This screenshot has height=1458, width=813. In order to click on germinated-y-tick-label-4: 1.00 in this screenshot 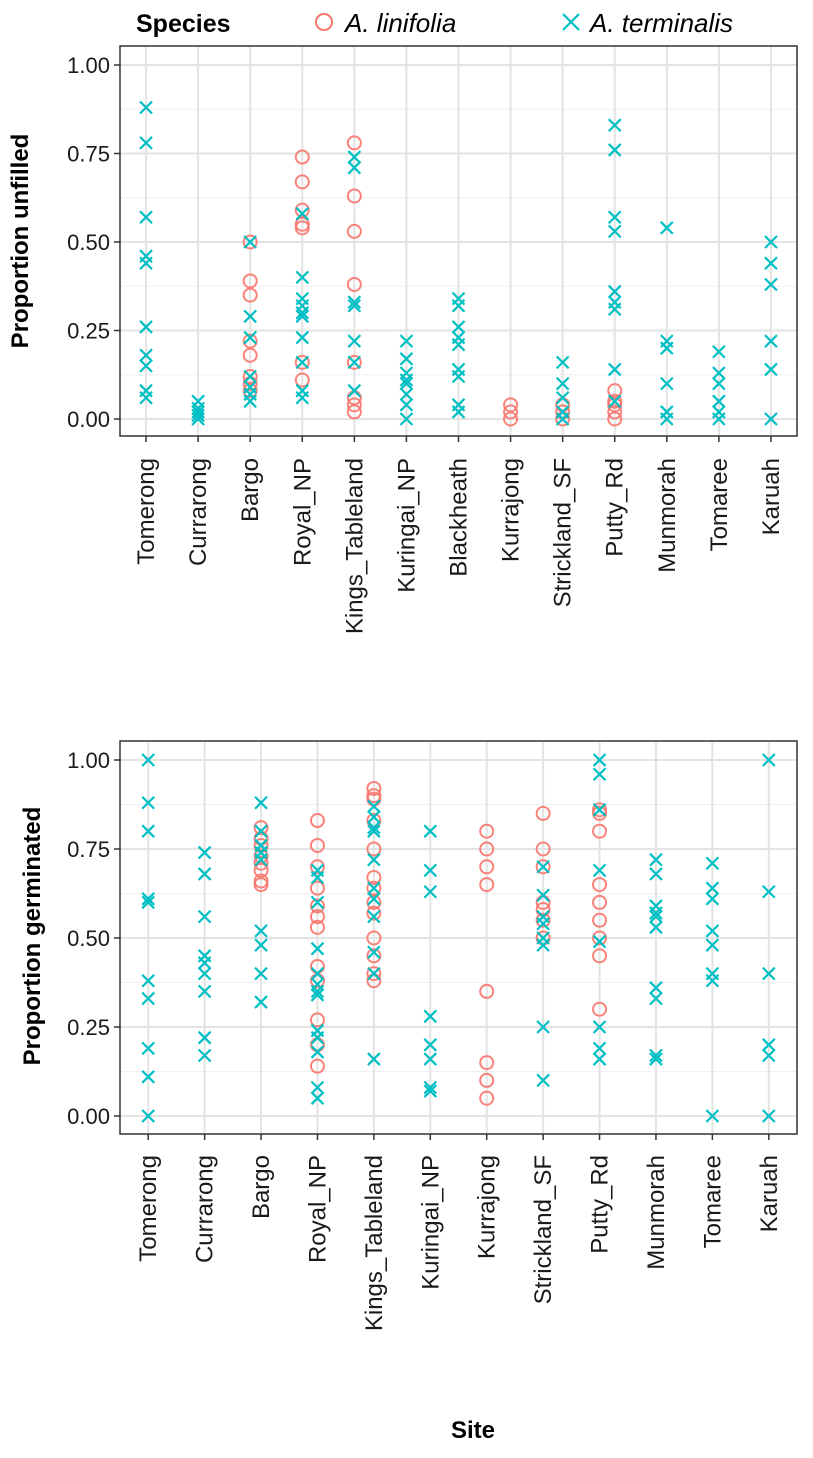, I will do `click(88, 760)`.